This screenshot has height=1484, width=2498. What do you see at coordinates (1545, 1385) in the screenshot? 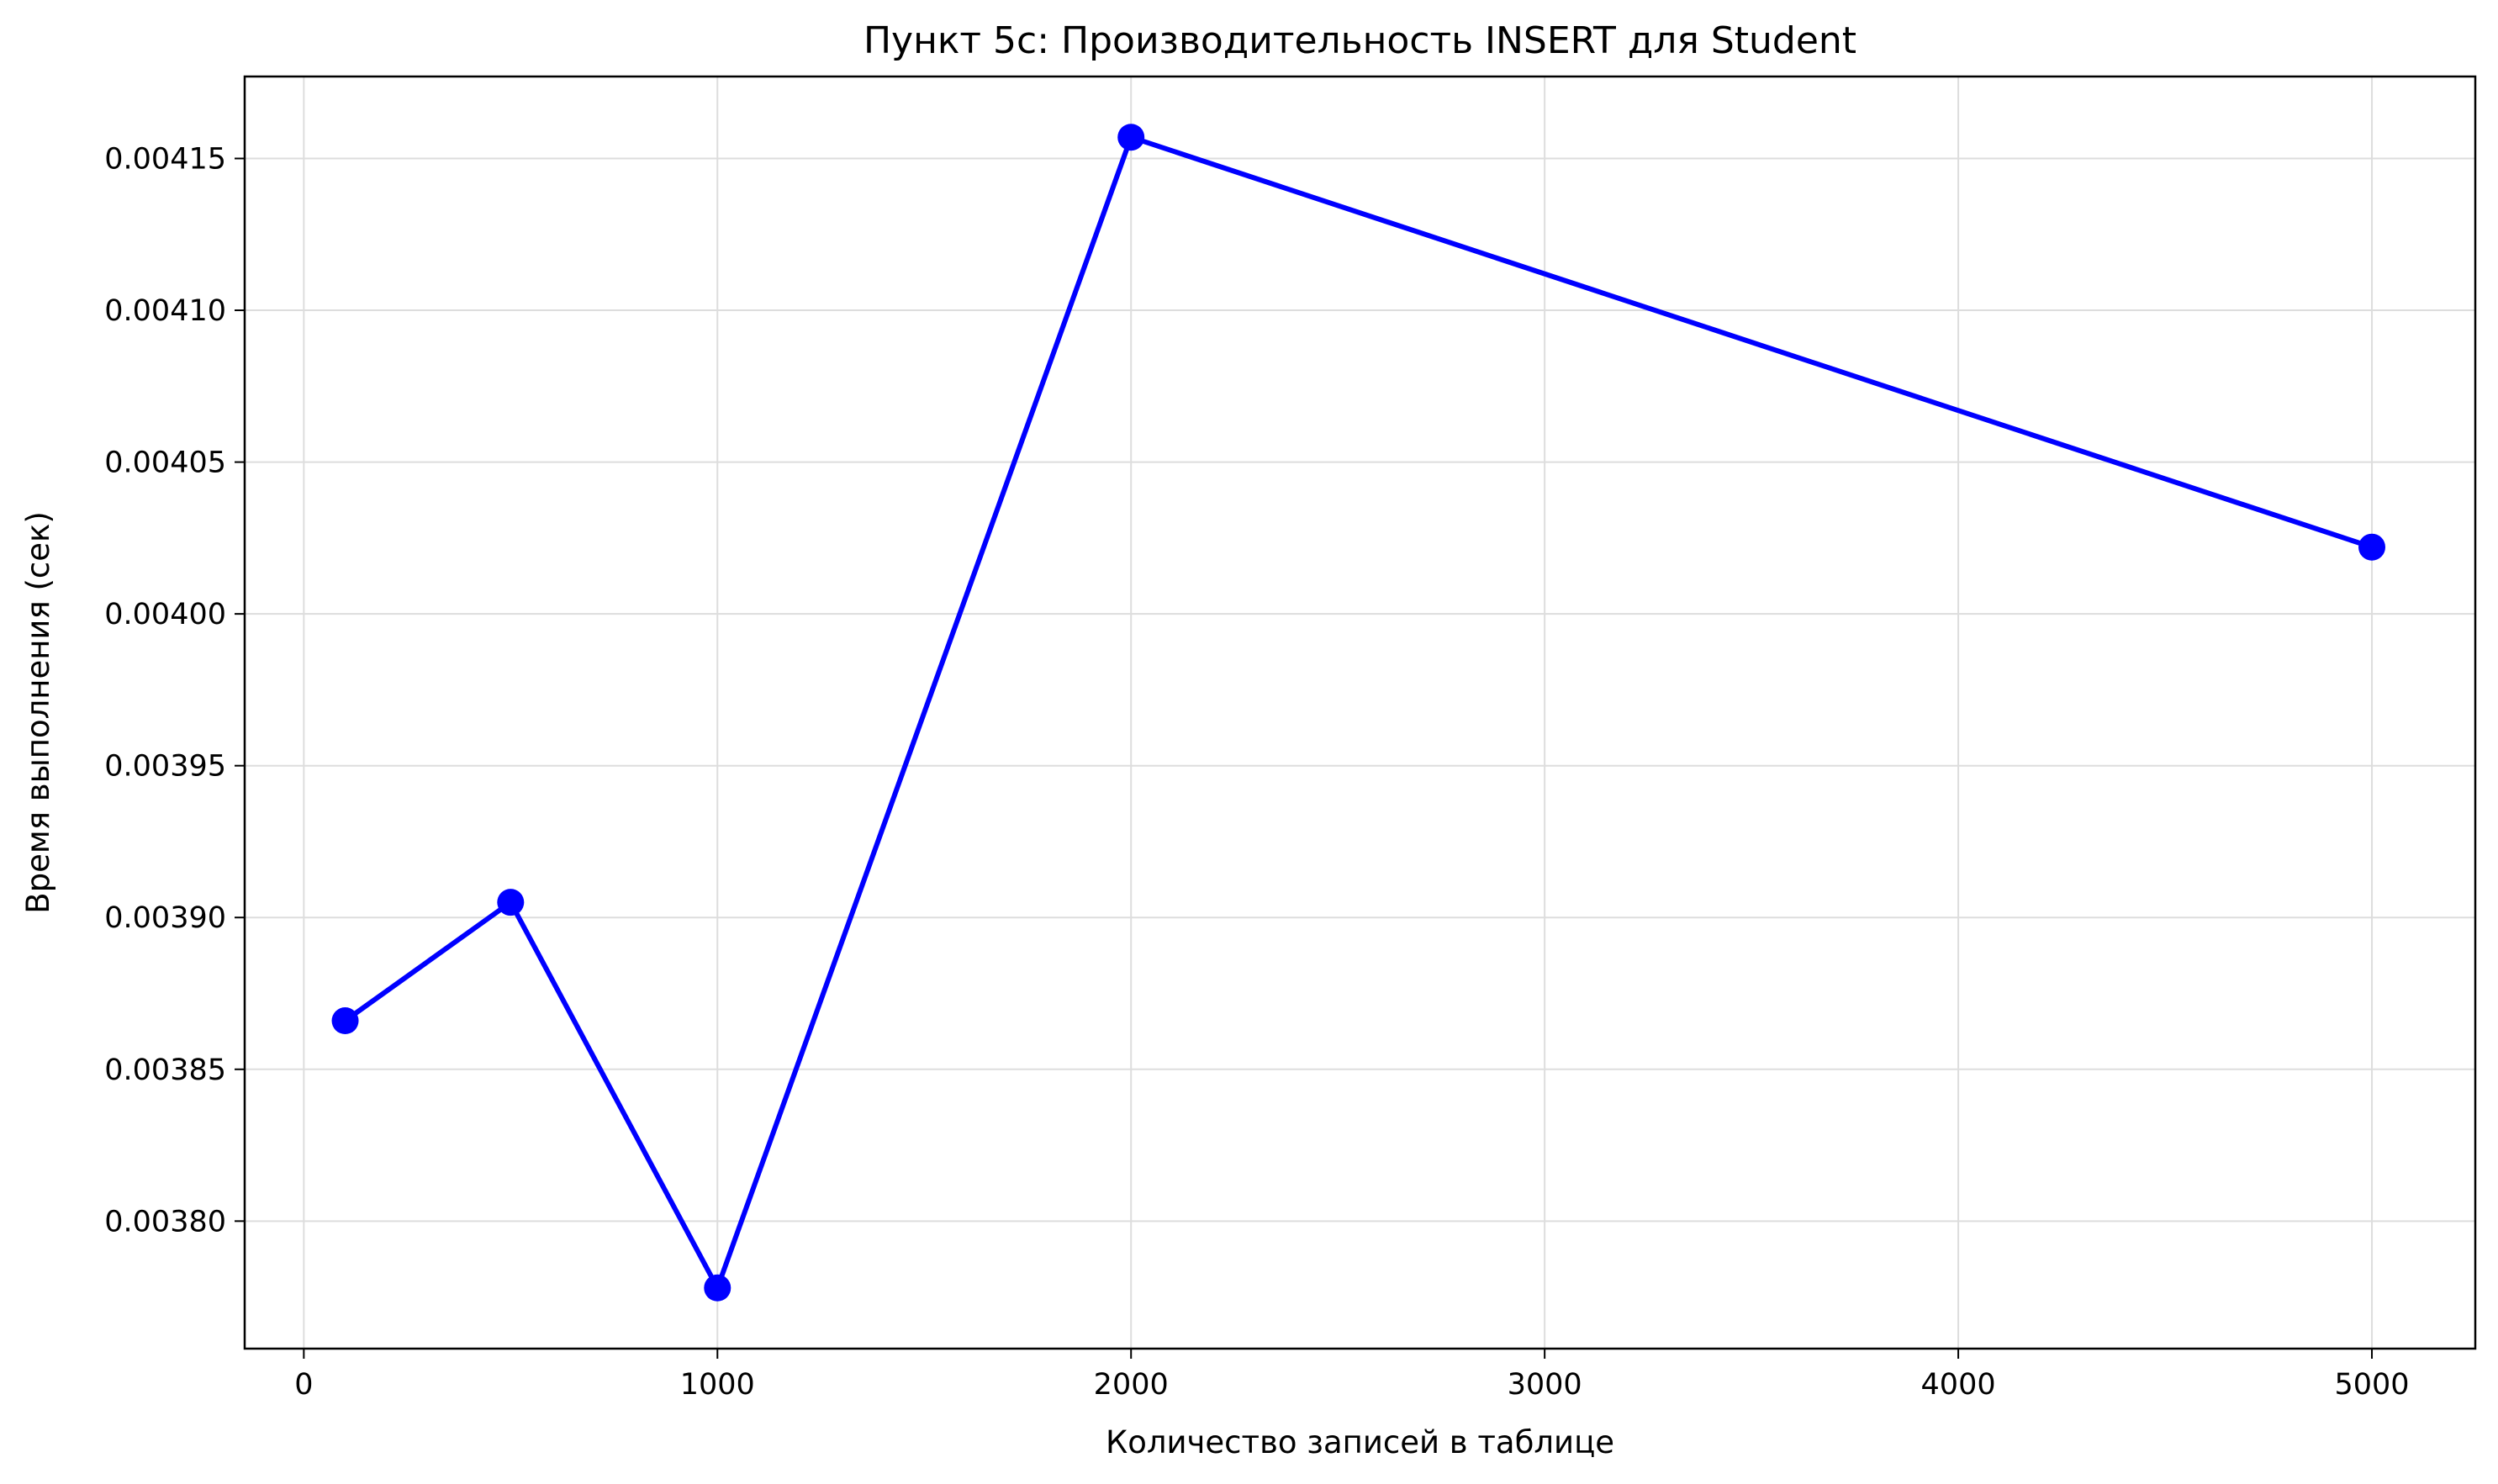
I see `x-tick-label: 3000` at bounding box center [1545, 1385].